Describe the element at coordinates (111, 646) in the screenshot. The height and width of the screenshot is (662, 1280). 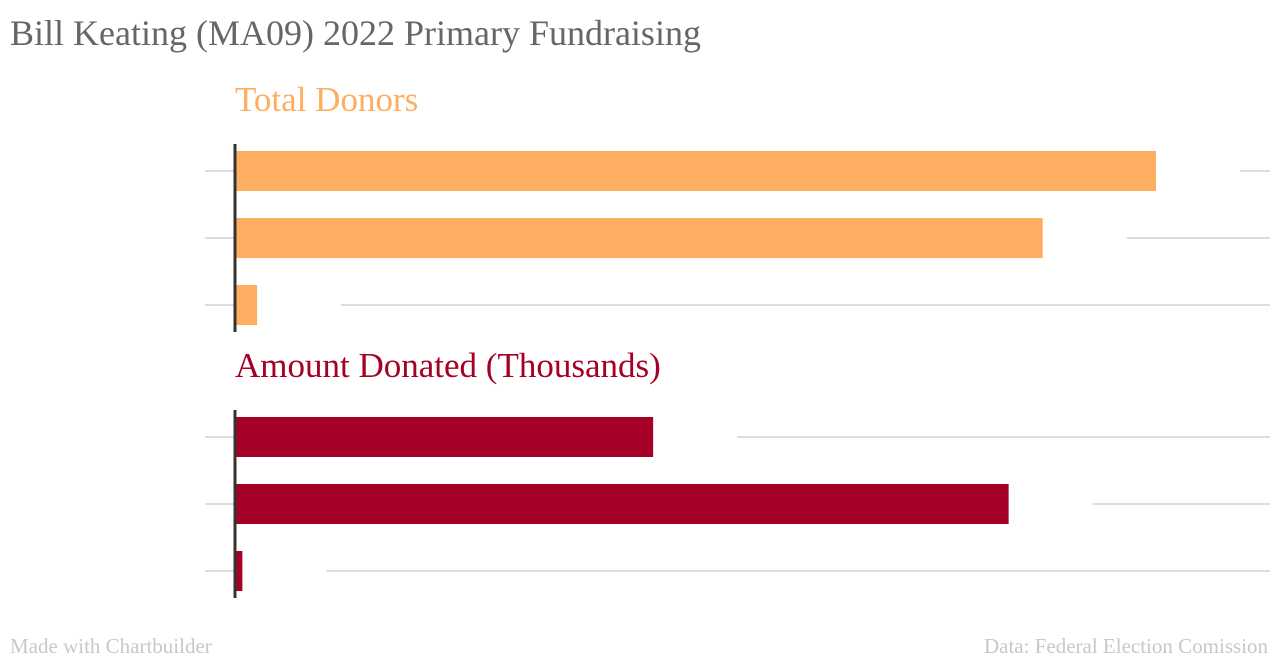
I see `credit-text: Made with Chartbuilder` at that location.